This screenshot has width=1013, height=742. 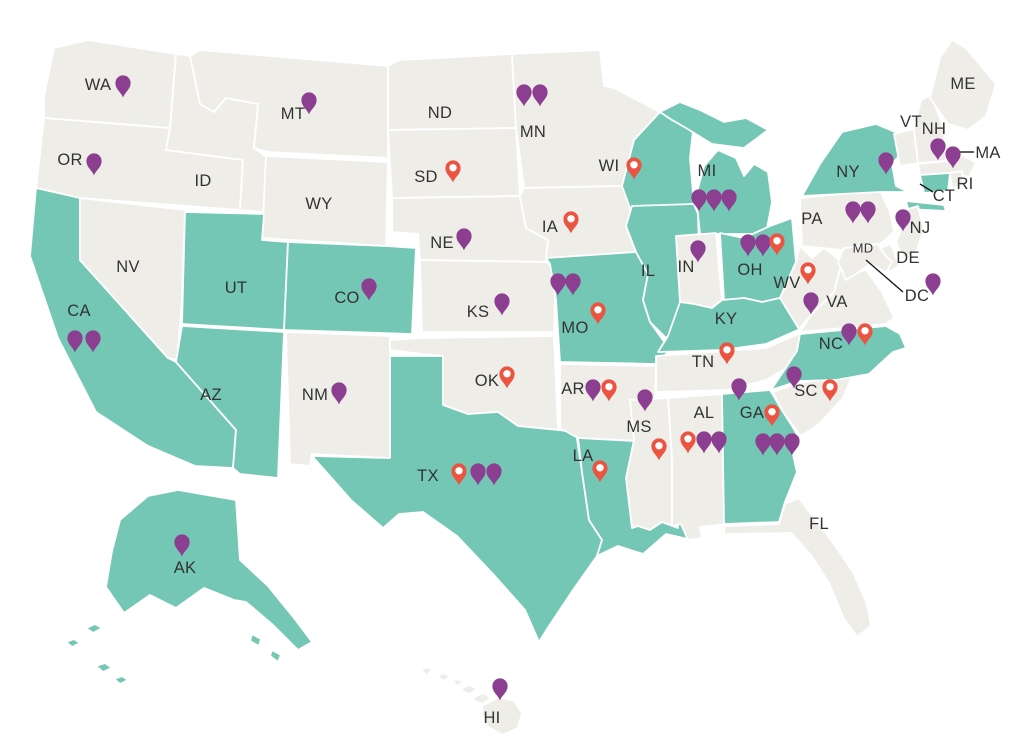 What do you see at coordinates (593, 390) in the screenshot?
I see `map-pin-purple-ar` at bounding box center [593, 390].